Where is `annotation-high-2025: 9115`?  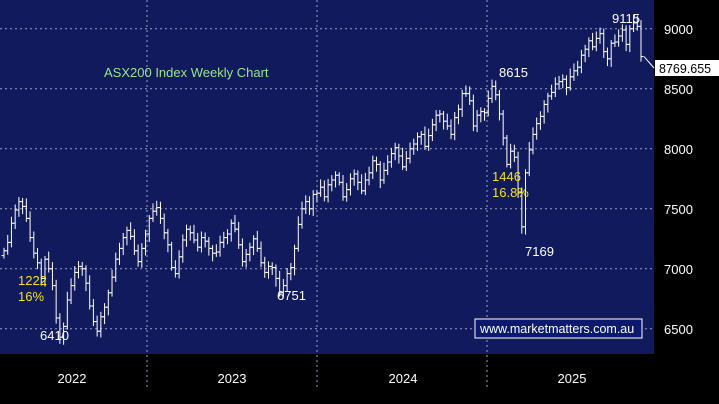
annotation-high-2025: 9115 is located at coordinates (626, 18).